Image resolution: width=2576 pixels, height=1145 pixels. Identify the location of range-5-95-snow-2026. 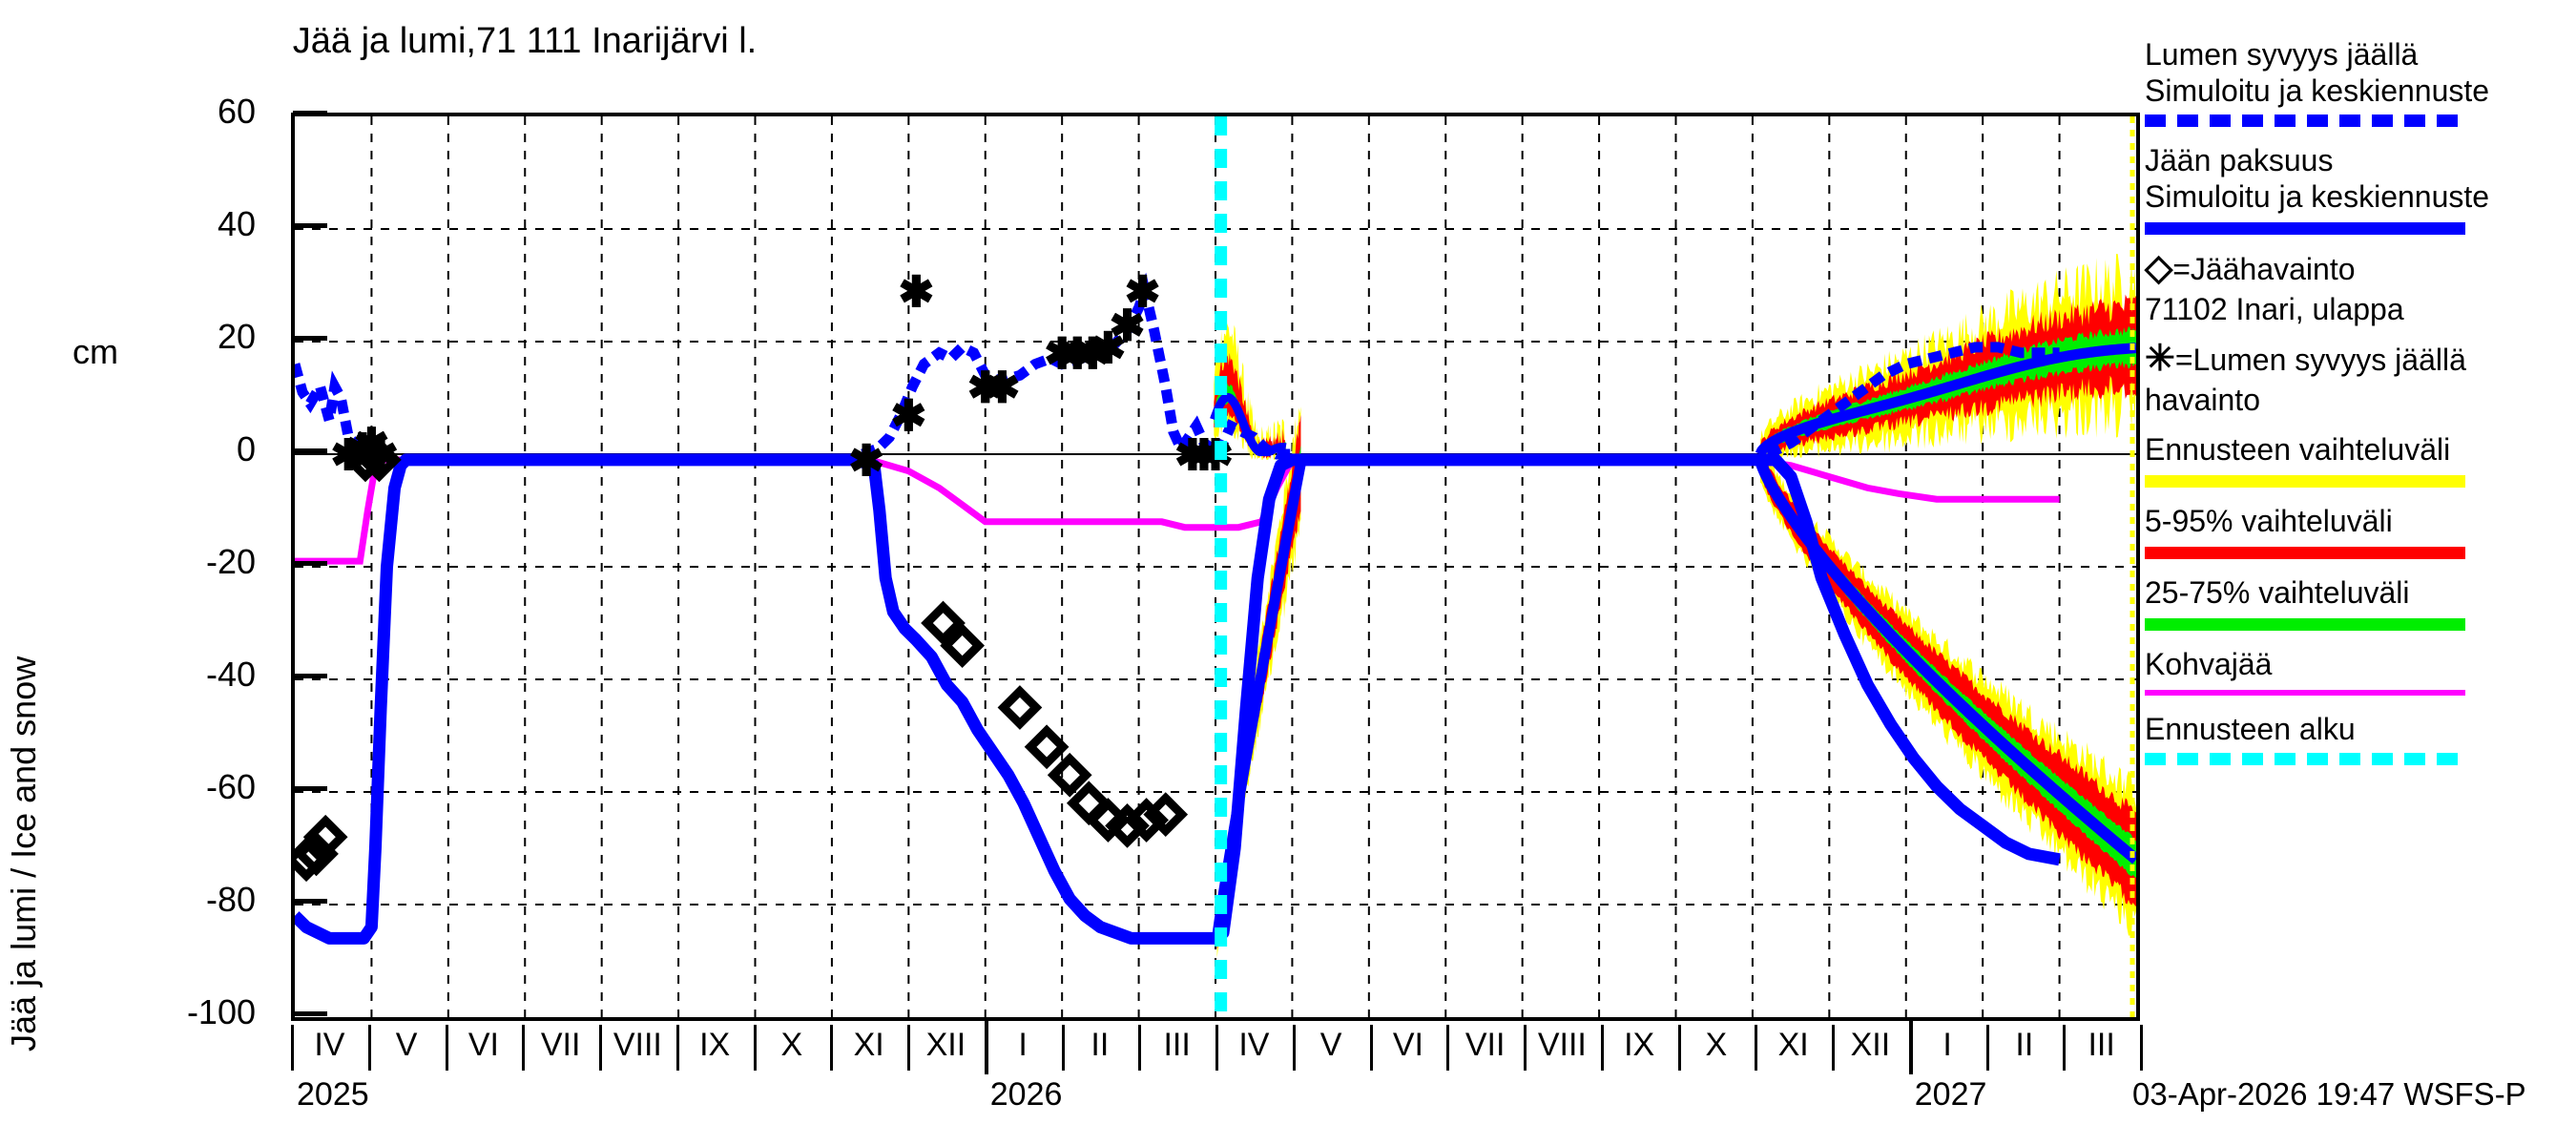
(1250, 405).